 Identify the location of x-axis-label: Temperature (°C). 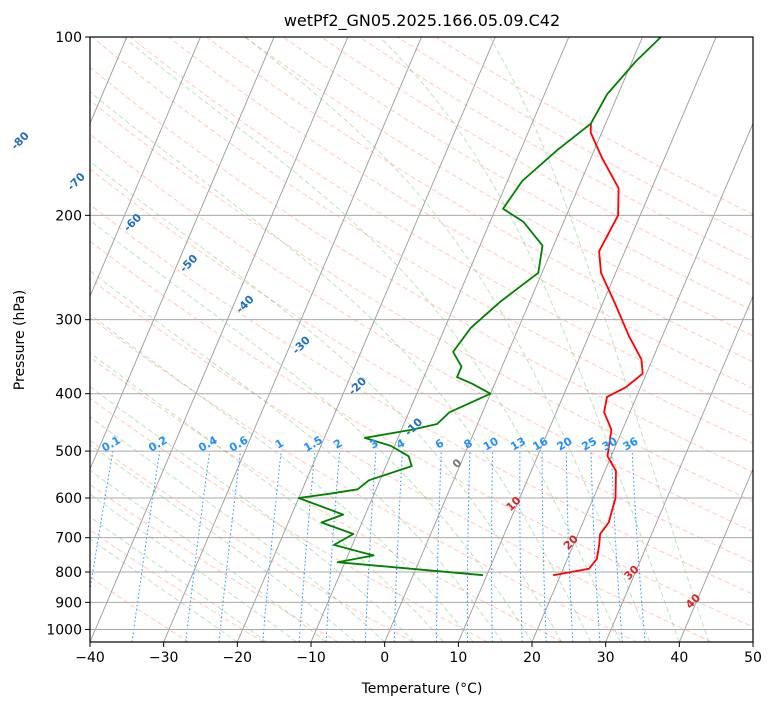
(422, 689).